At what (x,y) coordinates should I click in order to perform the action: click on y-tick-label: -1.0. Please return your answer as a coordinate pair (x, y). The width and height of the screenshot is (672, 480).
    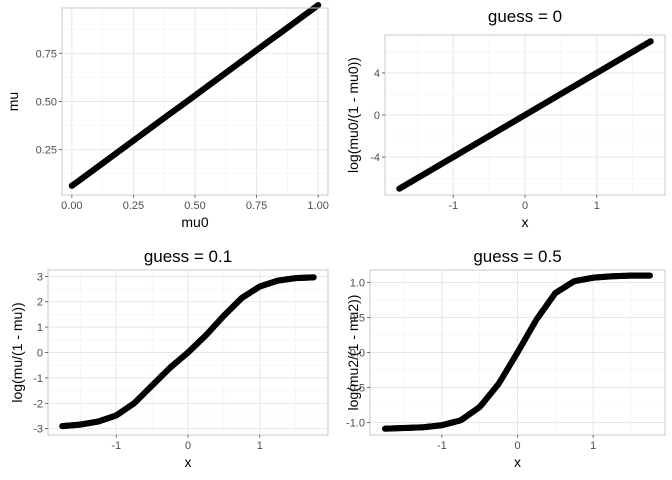
    Looking at the image, I should click on (355, 423).